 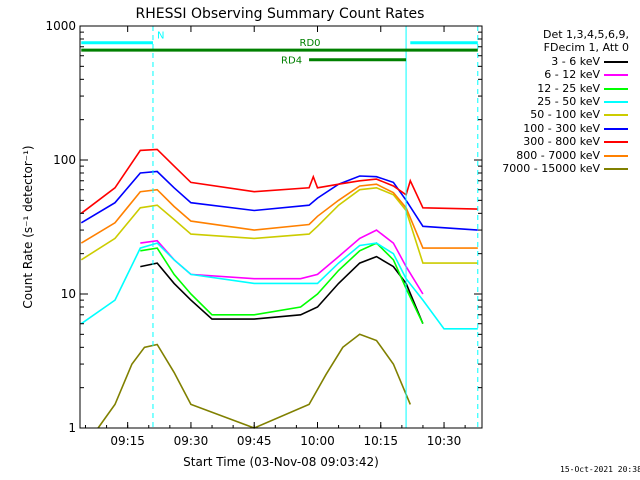 I want to click on x-tick-label-4: 10:15, so click(x=380, y=441).